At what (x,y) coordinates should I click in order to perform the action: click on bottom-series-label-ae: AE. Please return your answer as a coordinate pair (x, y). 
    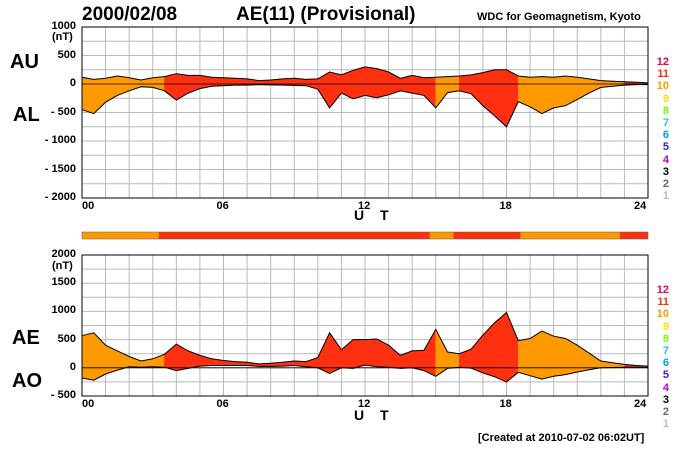
    Looking at the image, I should click on (26, 338).